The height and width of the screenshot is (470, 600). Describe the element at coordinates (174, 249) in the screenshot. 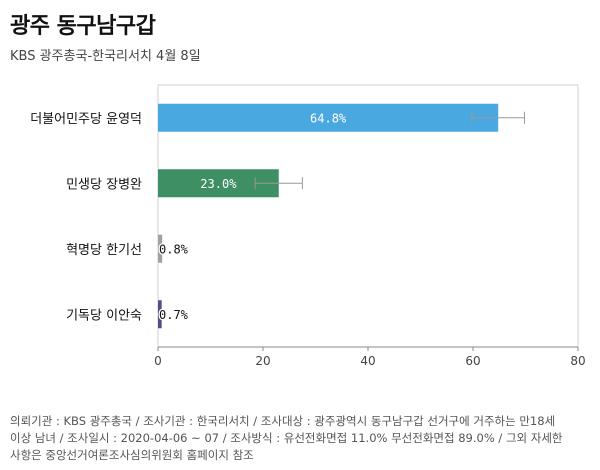

I see `data-label: 0.8%` at that location.